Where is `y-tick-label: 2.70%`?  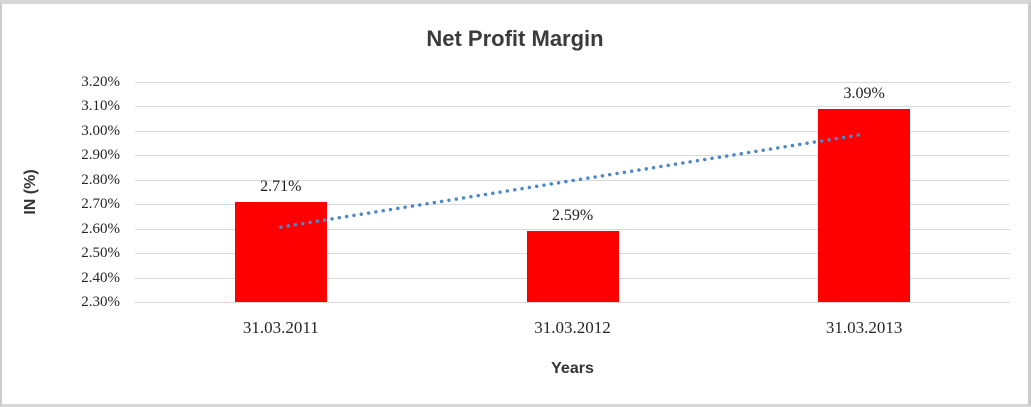 y-tick-label: 2.70% is located at coordinates (100, 204).